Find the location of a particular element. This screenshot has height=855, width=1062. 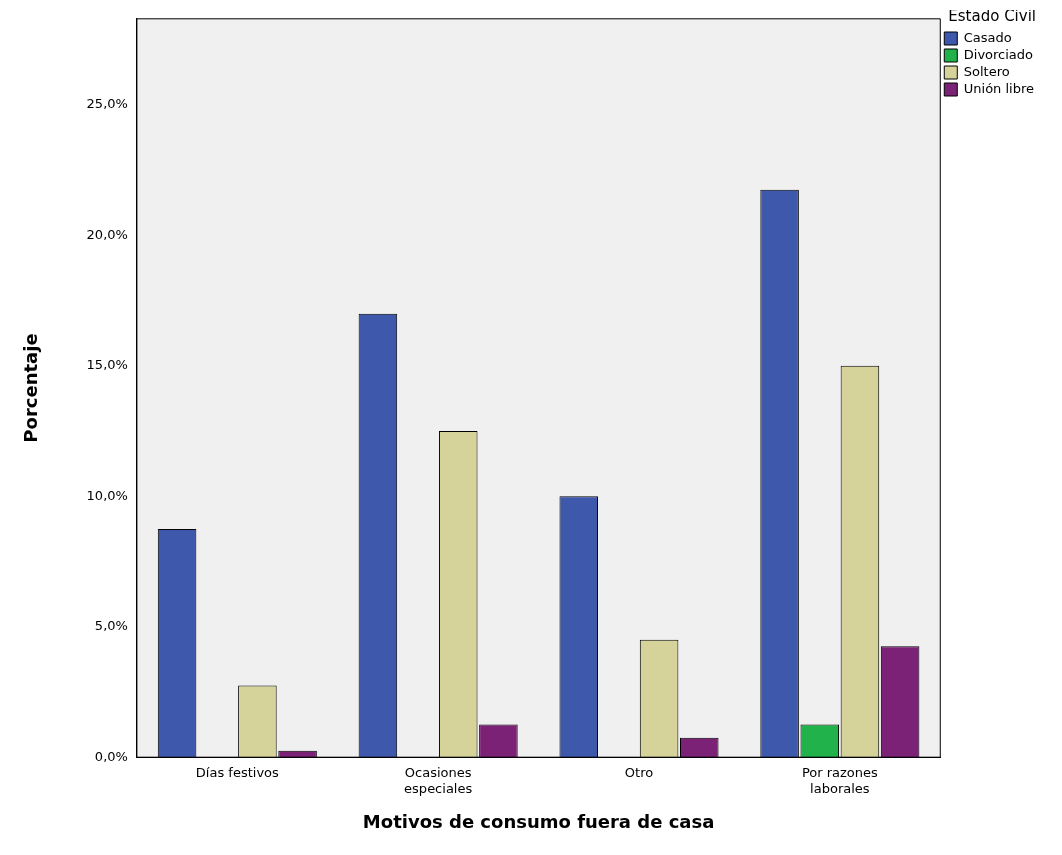

x-axis-title: Motivos de consumo fuera de casa is located at coordinates (538, 821).